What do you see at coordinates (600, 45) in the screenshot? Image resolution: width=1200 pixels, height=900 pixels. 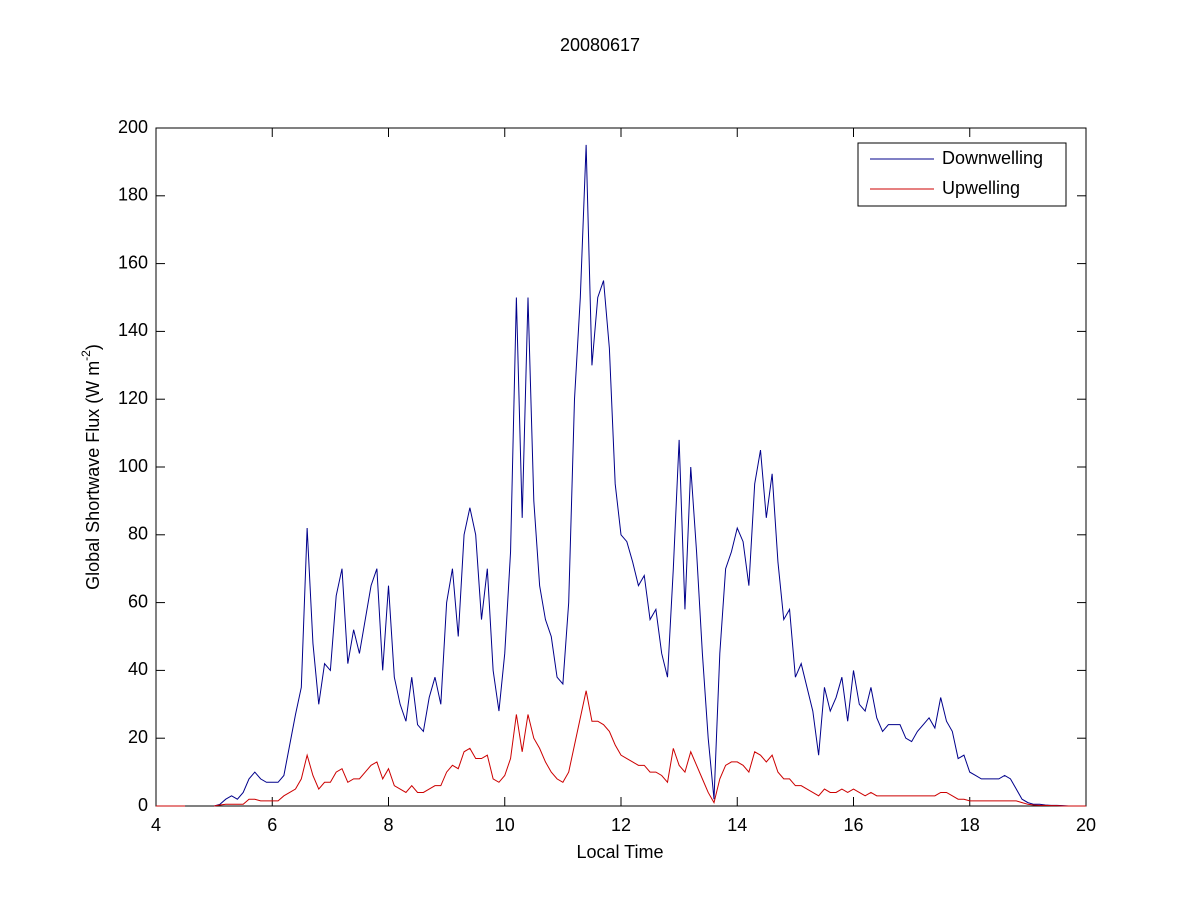 I see `chart-title: 20080617` at bounding box center [600, 45].